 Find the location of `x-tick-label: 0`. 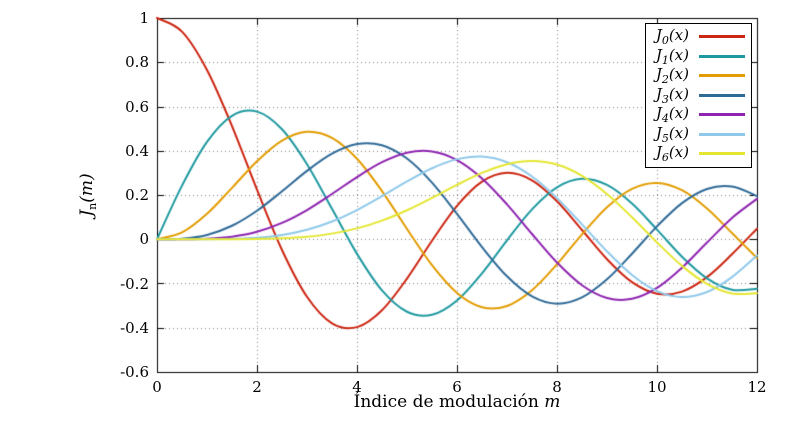

x-tick-label: 0 is located at coordinates (157, 387).